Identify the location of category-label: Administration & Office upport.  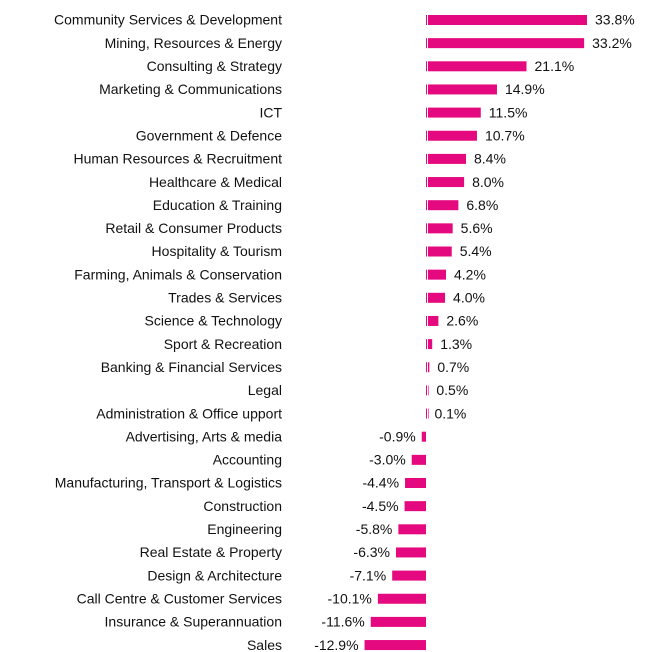
(189, 413).